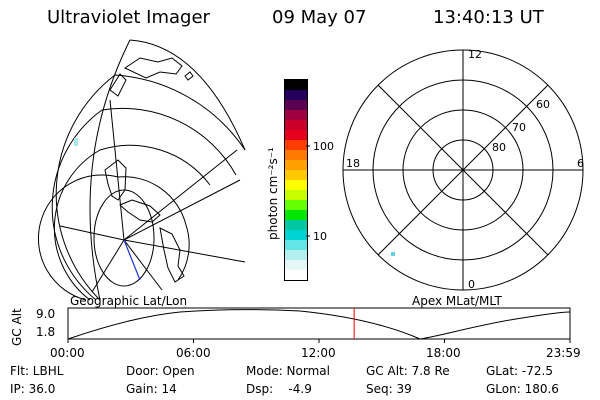 This screenshot has width=600, height=400. What do you see at coordinates (319, 17) in the screenshot?
I see `date-label: 09 May 07` at bounding box center [319, 17].